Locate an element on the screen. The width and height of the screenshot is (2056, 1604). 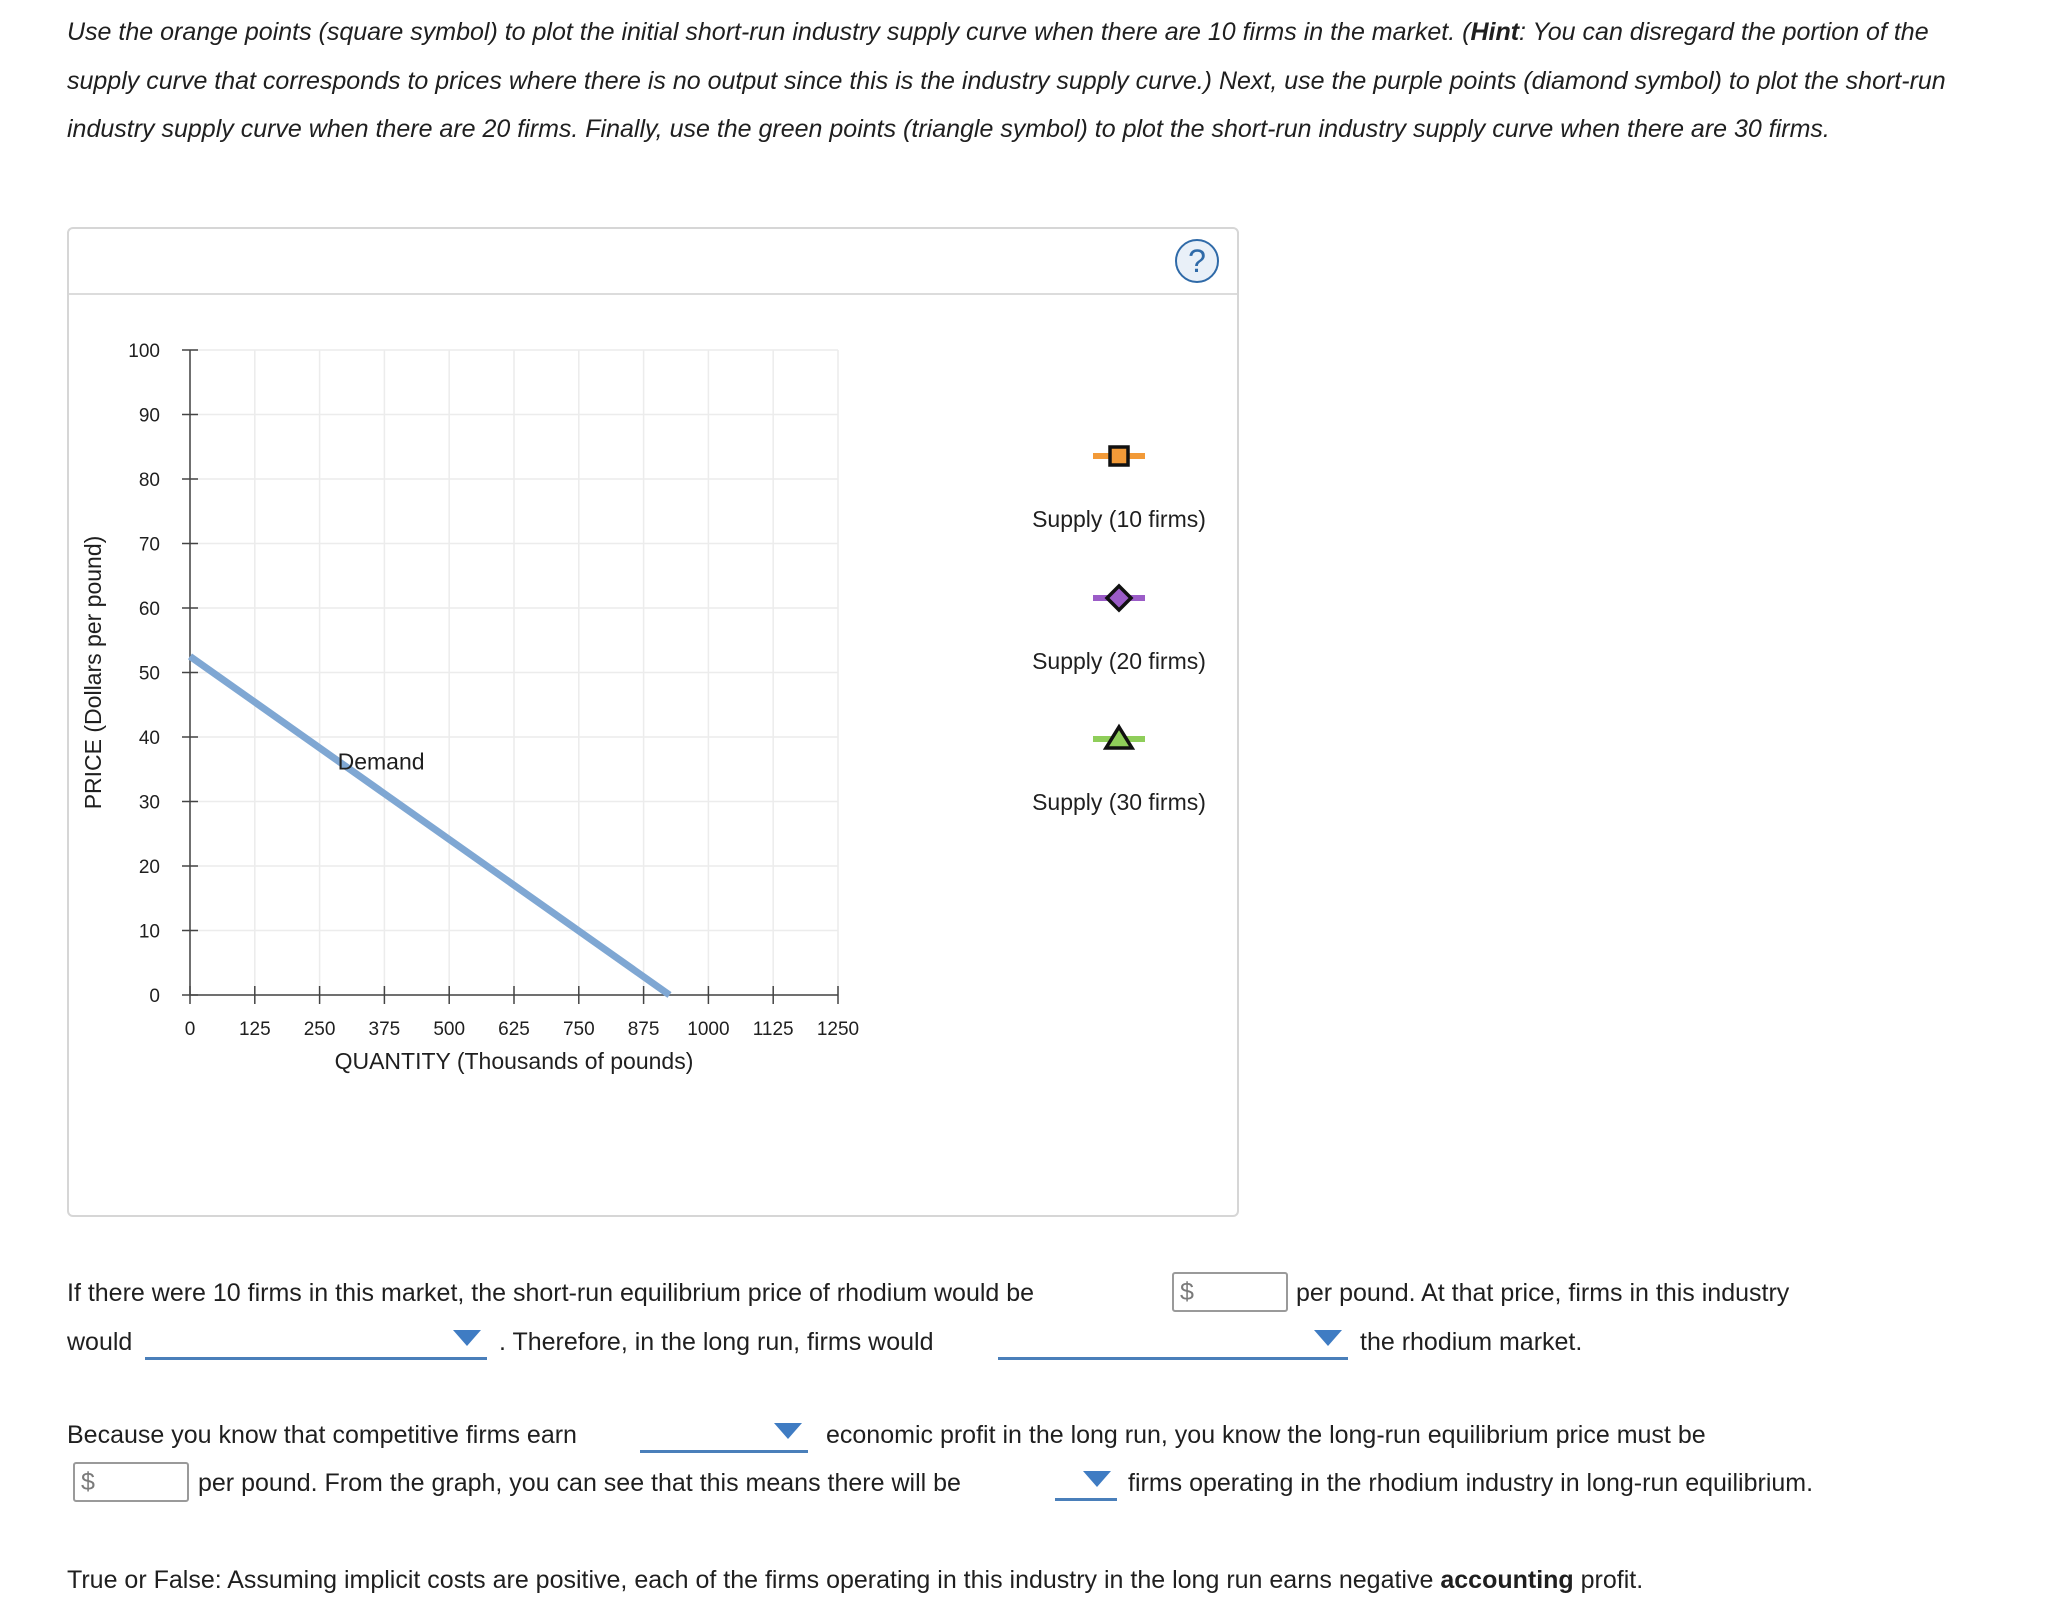
long-run-profit-dropdown is located at coordinates (724, 1433).